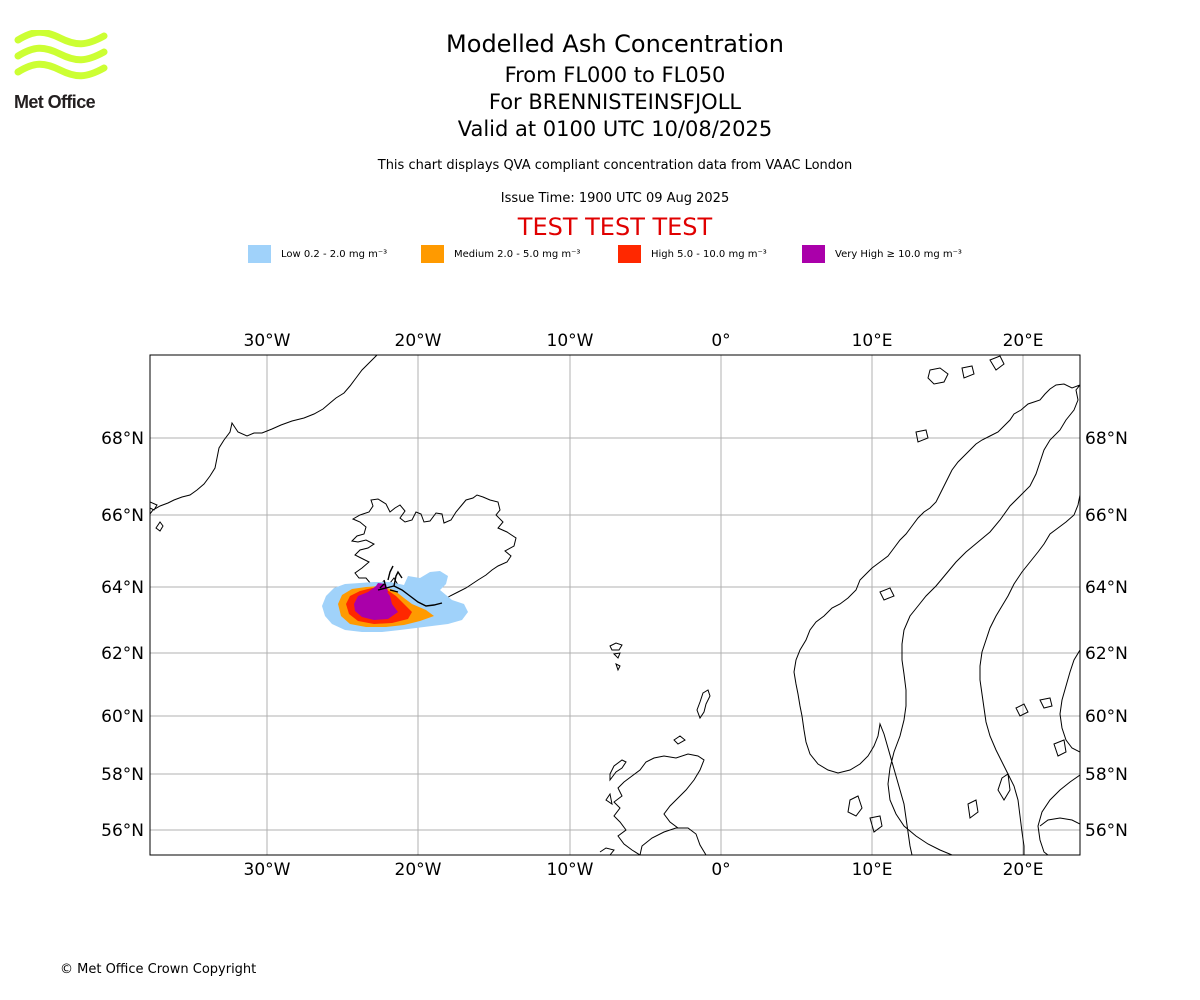 The width and height of the screenshot is (1200, 1000). I want to click on met-office-logo-text: Met Office, so click(55, 102).